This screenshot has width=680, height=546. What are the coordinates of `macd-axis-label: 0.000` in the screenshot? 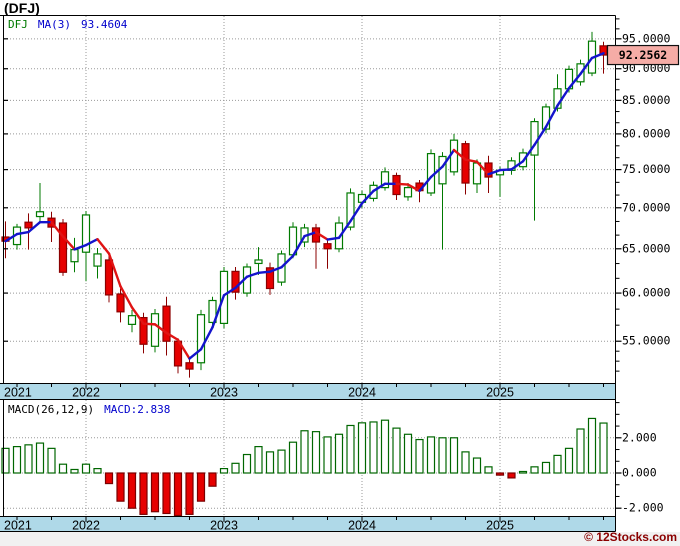 It's located at (639, 473).